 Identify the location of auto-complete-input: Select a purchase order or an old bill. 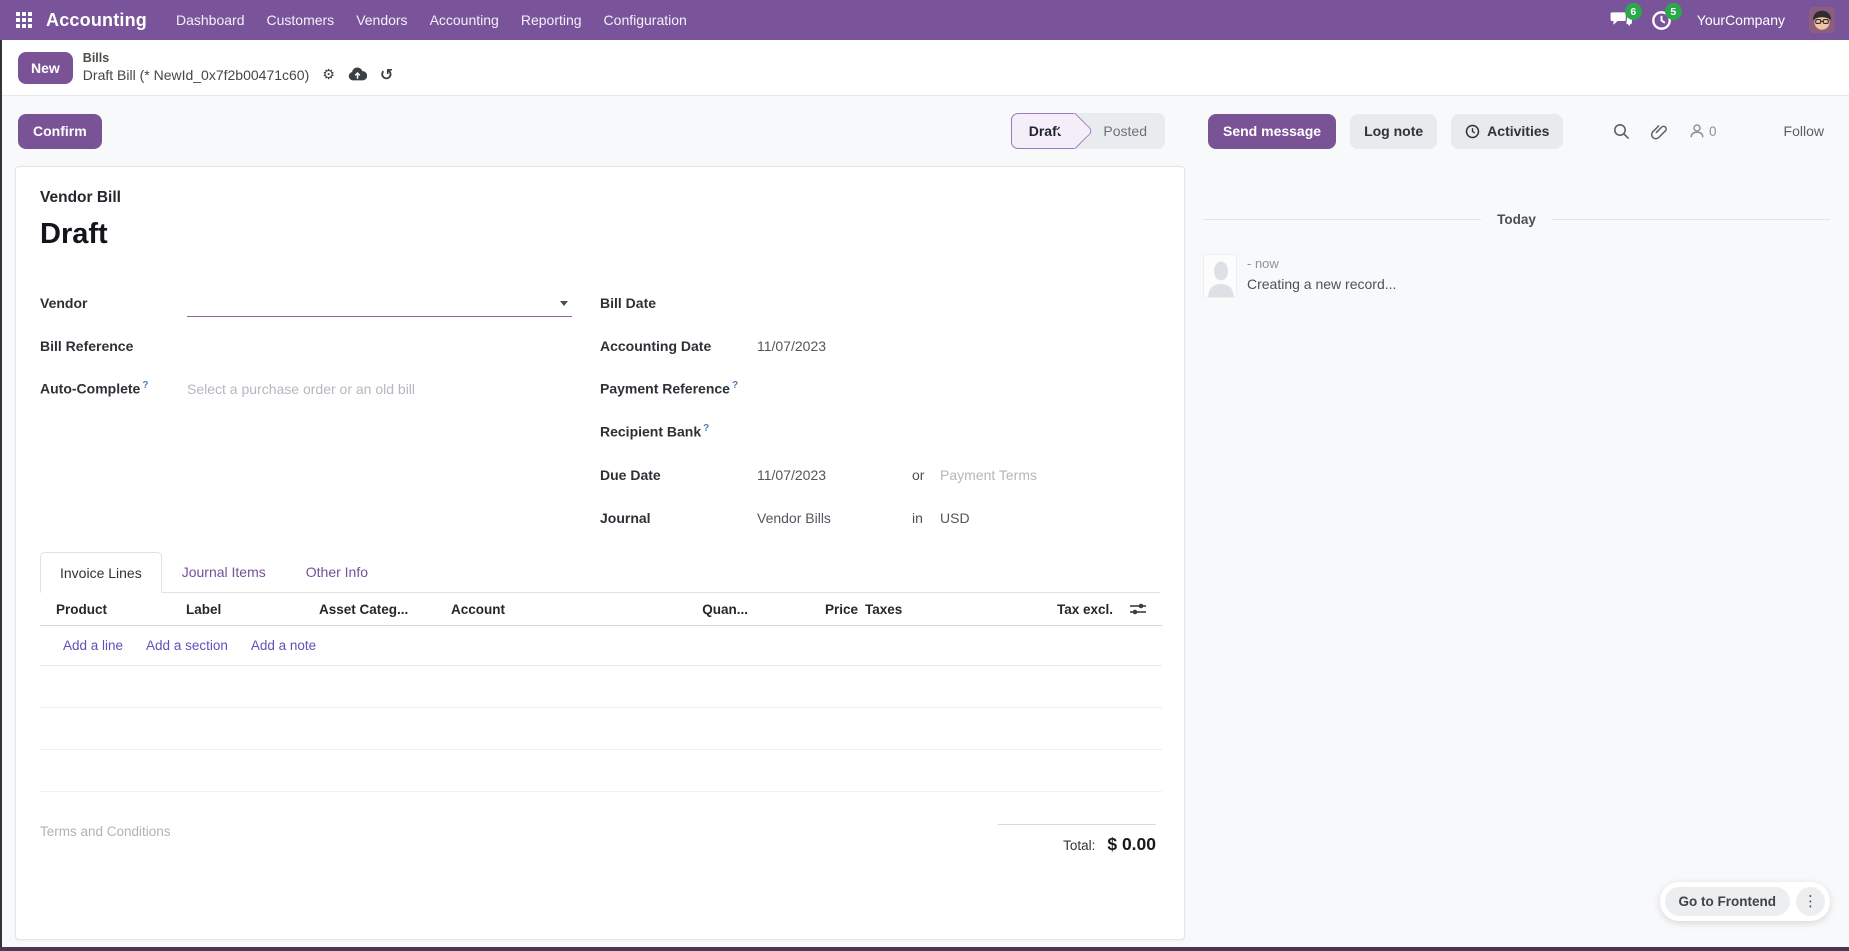
(301, 388).